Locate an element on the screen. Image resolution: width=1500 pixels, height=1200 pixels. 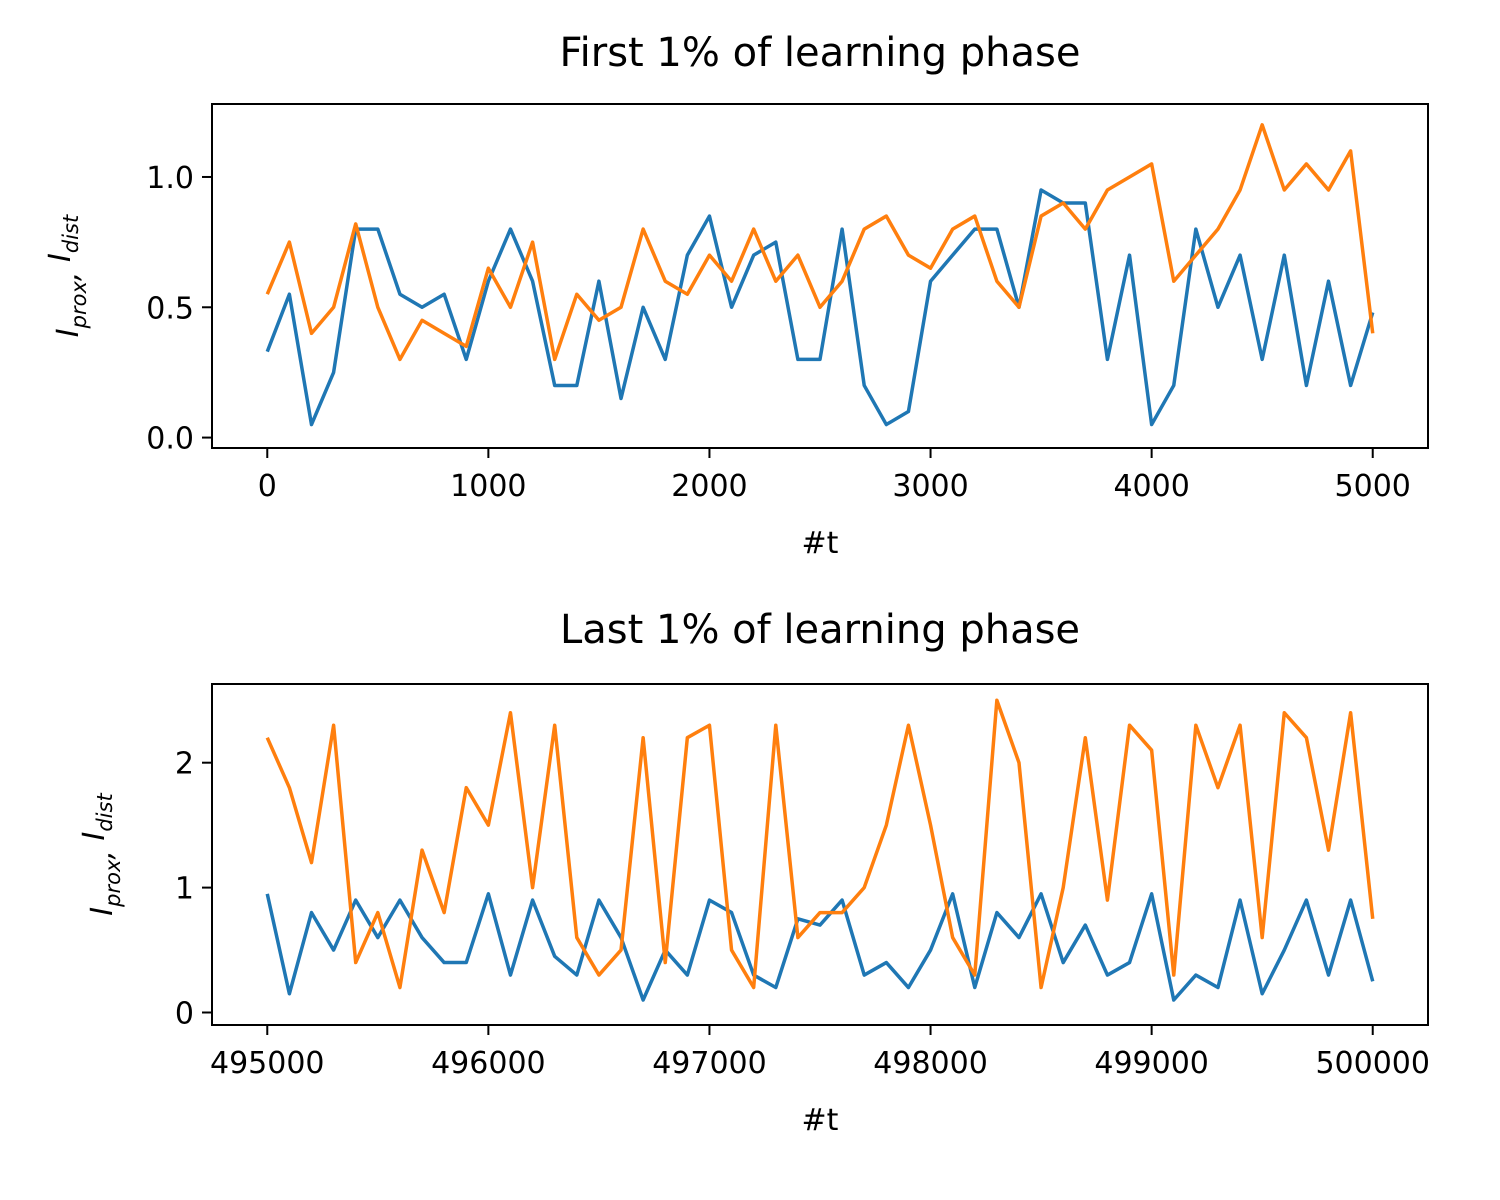
y-tick-label: 0 is located at coordinates (184, 1014).